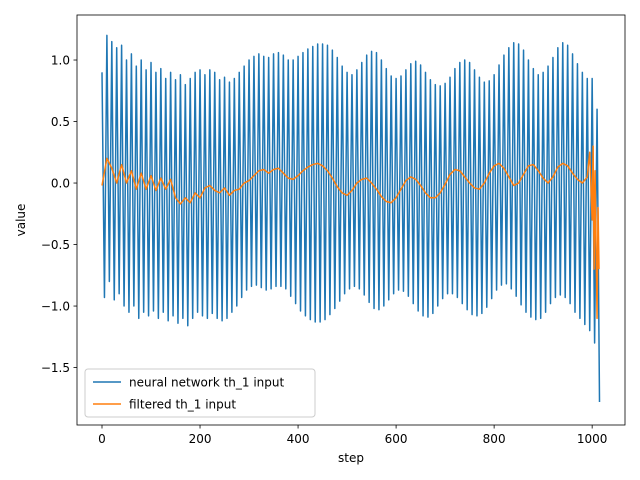 The height and width of the screenshot is (480, 640). What do you see at coordinates (351, 458) in the screenshot?
I see `x-axis-label: step` at bounding box center [351, 458].